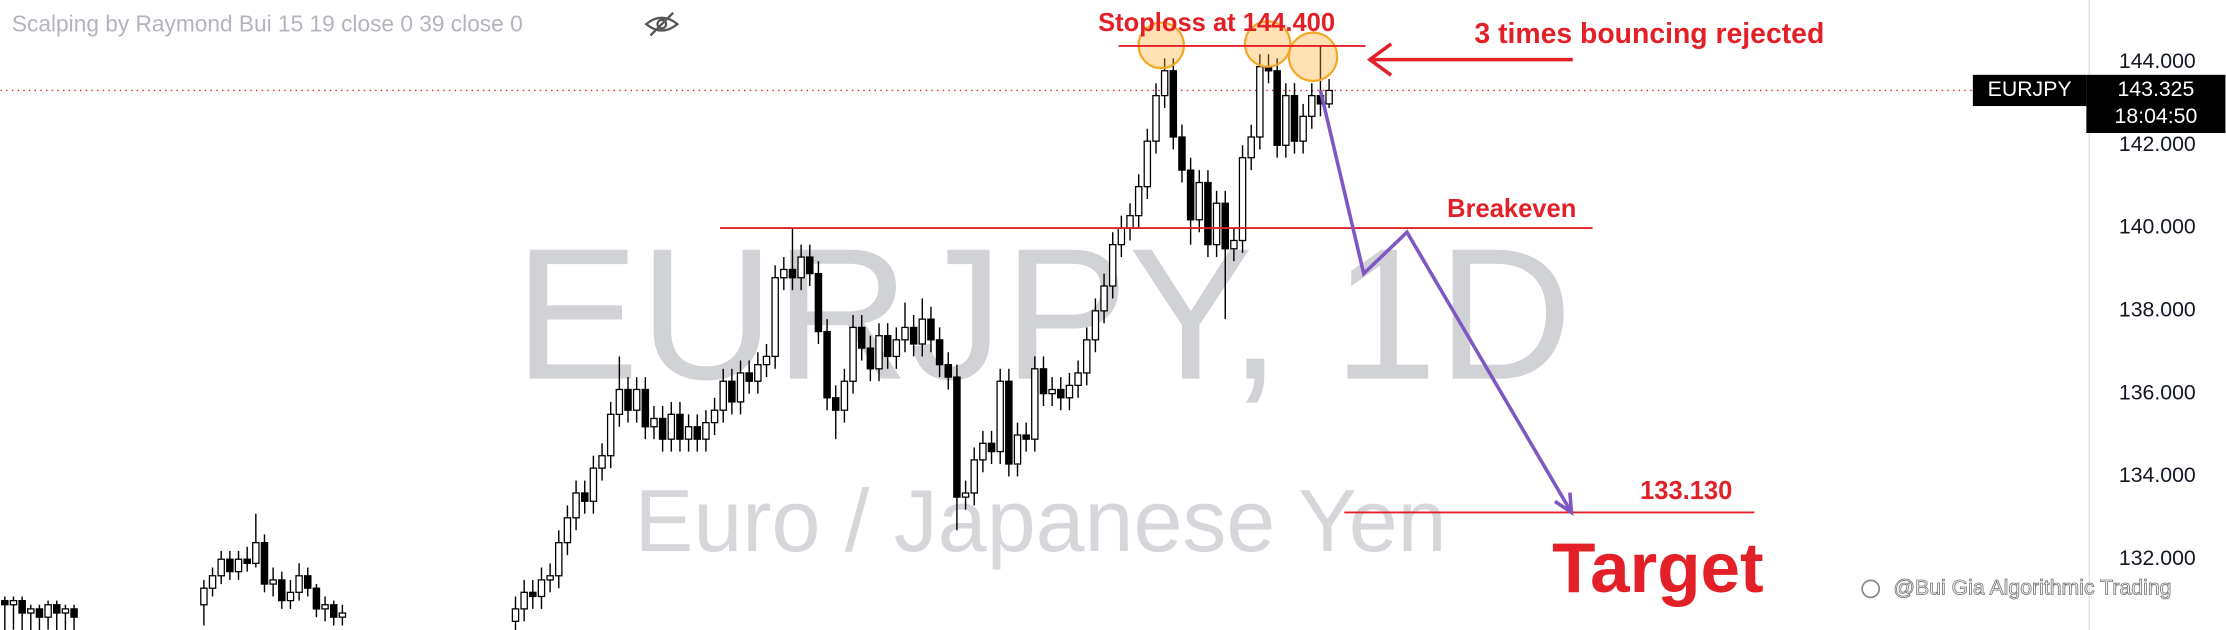  I want to click on y-tick-label: 134.000, so click(2157, 475).